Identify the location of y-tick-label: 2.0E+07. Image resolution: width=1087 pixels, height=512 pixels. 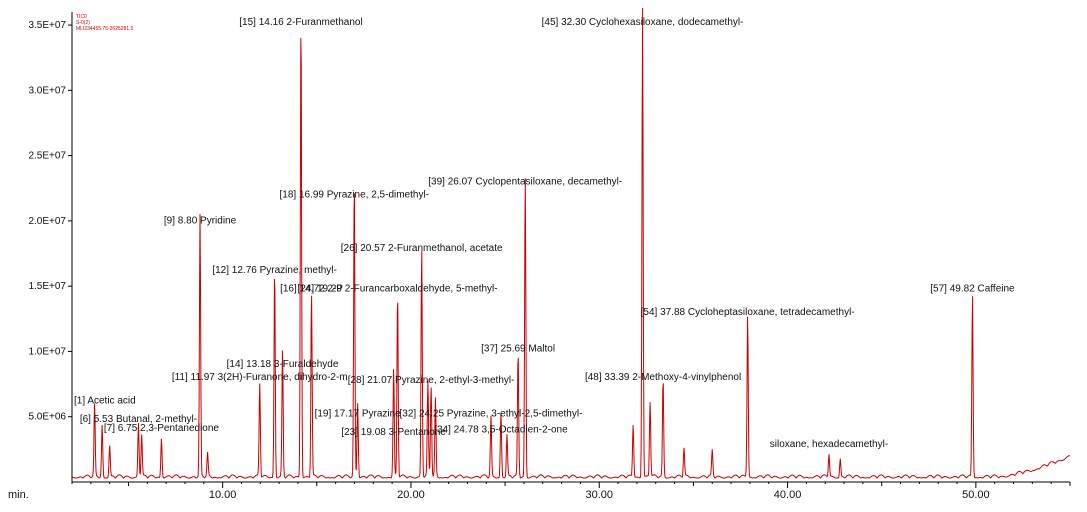
(47, 221).